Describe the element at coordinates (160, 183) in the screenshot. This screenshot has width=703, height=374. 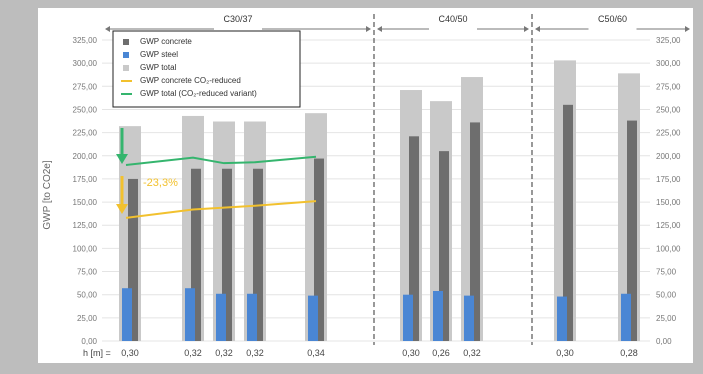
I see `reduction-percentage-label: -23,3%` at that location.